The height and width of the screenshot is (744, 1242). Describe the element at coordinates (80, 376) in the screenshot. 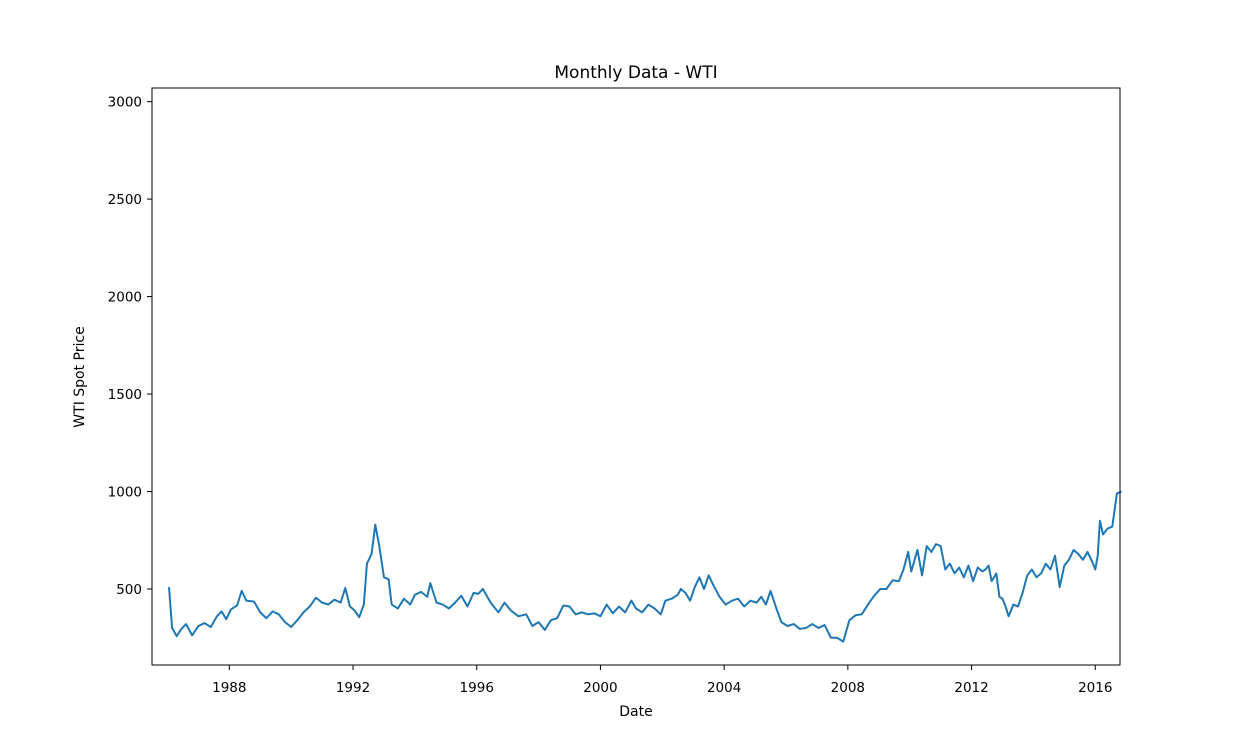

I see `y-axis-label: WTI Spot Price` at that location.